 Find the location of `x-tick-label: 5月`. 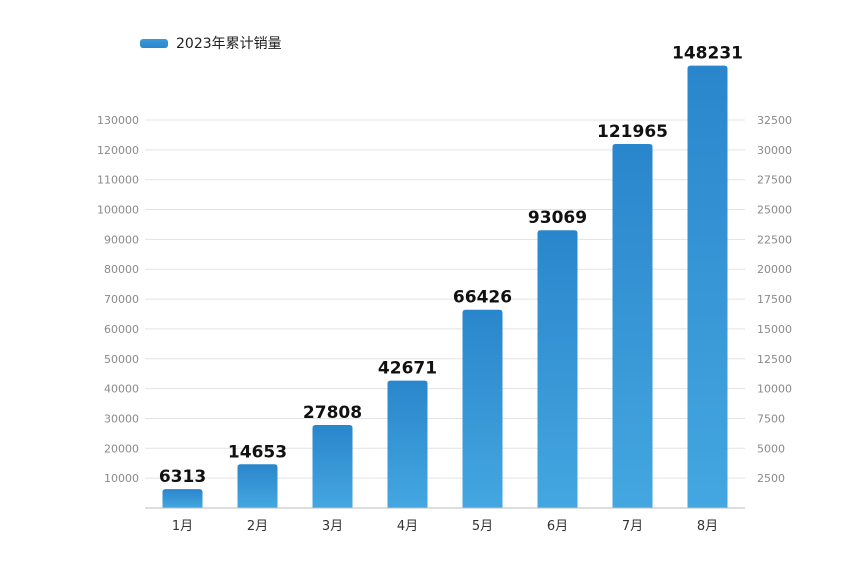

x-tick-label: 5月 is located at coordinates (482, 526).